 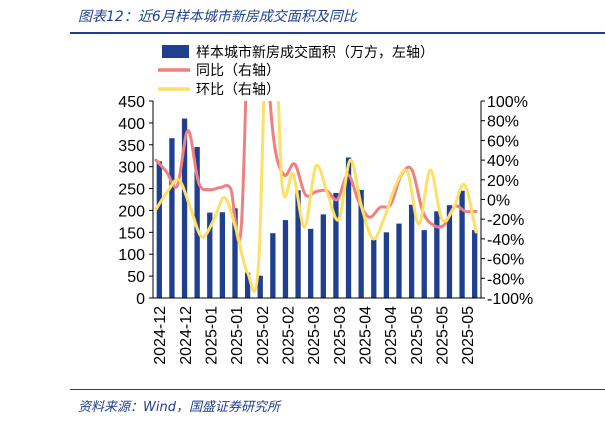 I want to click on right-tick-label-8: 60%, so click(x=503, y=141).